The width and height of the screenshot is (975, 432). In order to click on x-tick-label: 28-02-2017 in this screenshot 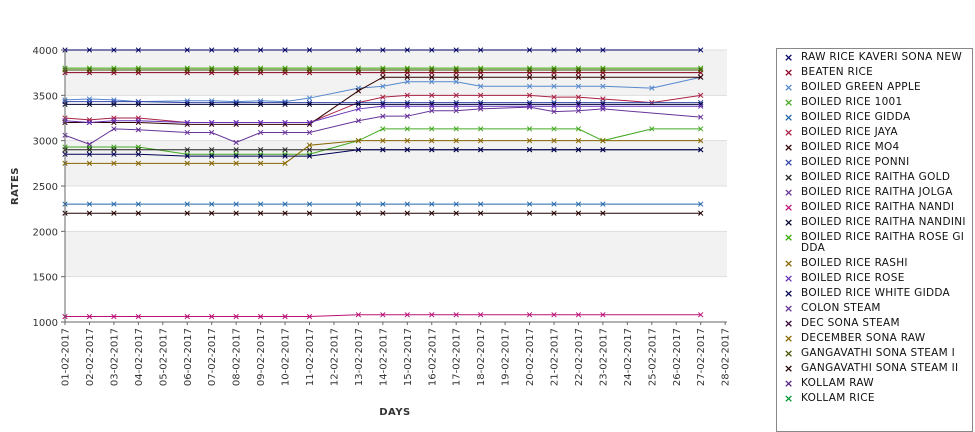, I will do `click(726, 357)`.